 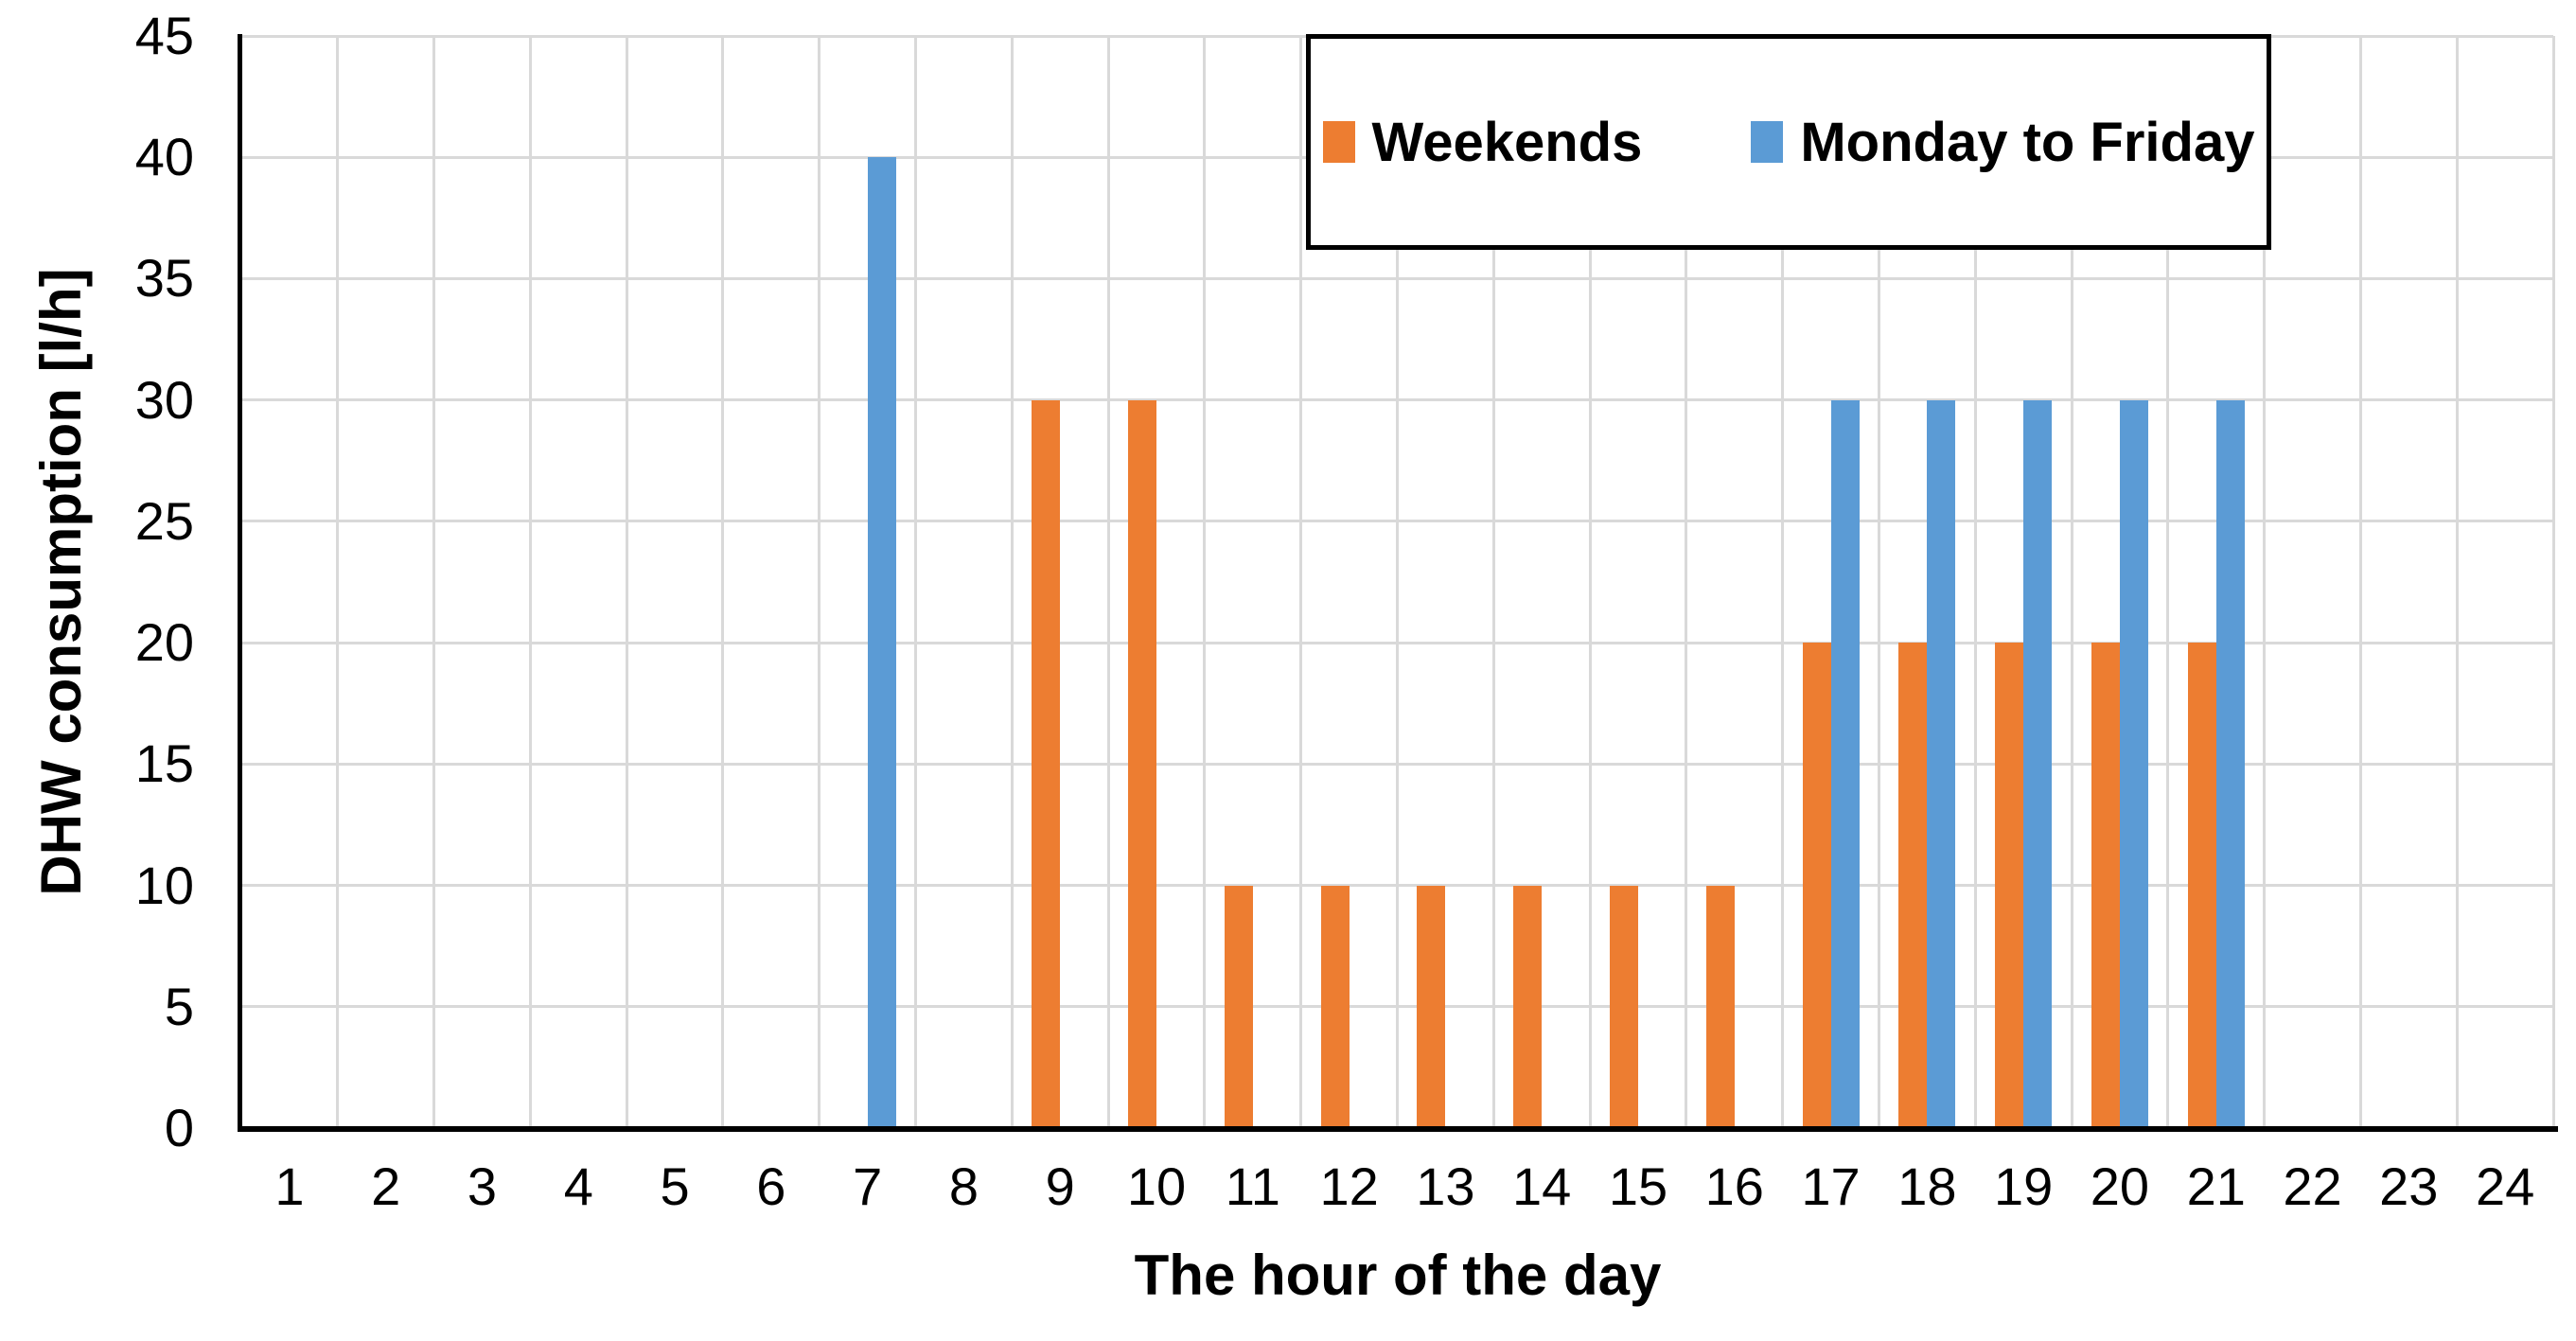 I want to click on legend-item-monday-to-friday: Monday to Friday, so click(x=2003, y=142).